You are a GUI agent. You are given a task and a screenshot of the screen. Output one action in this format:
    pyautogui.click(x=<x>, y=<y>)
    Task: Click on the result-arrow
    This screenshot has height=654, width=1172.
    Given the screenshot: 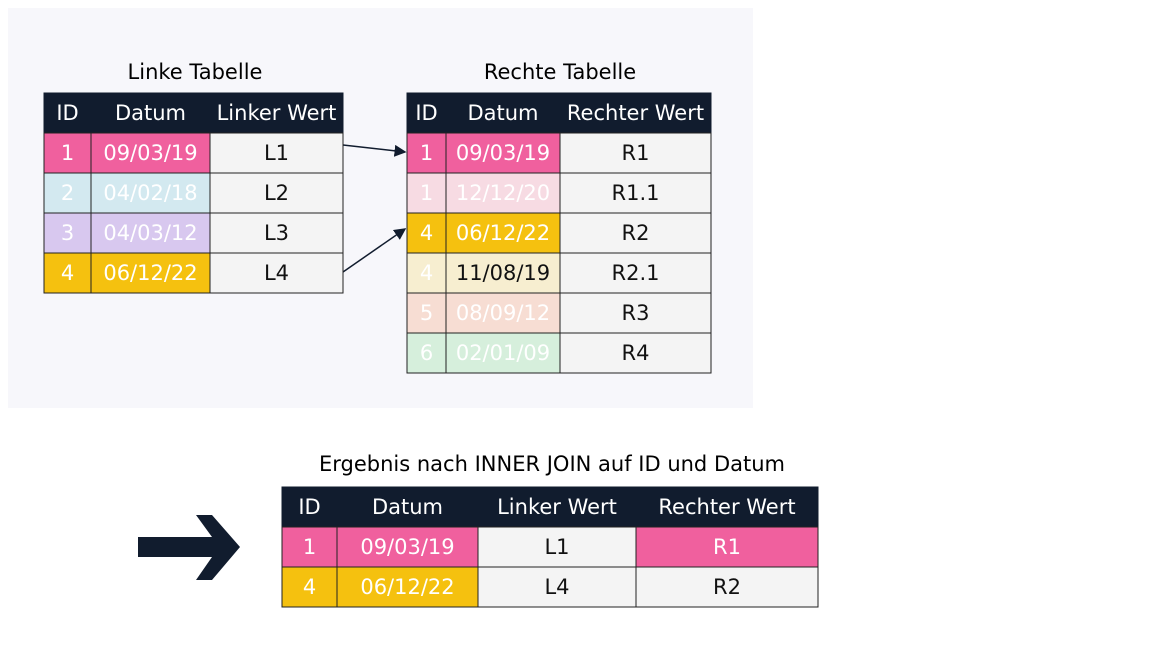 What is the action you would take?
    pyautogui.click(x=189, y=547)
    